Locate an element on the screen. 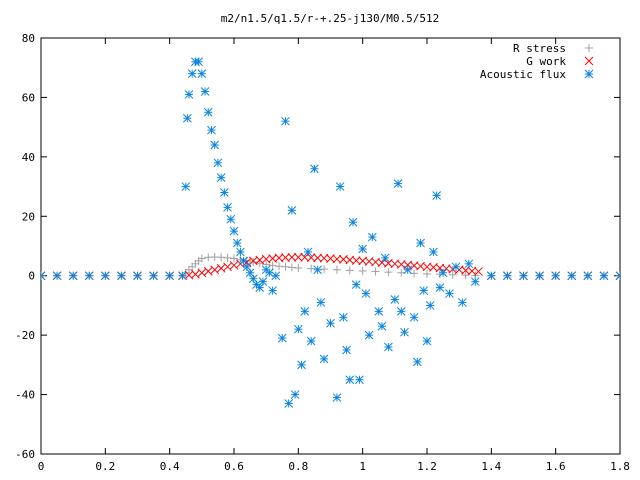 The width and height of the screenshot is (640, 480). y-tick-label: -20 is located at coordinates (25, 335).